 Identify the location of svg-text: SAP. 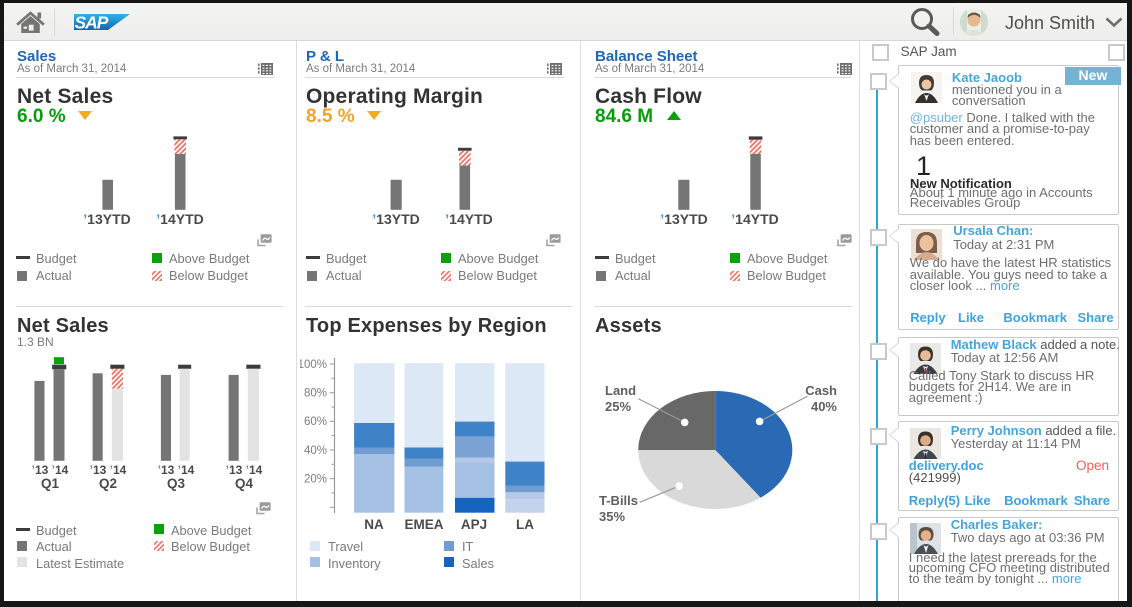
(92, 22).